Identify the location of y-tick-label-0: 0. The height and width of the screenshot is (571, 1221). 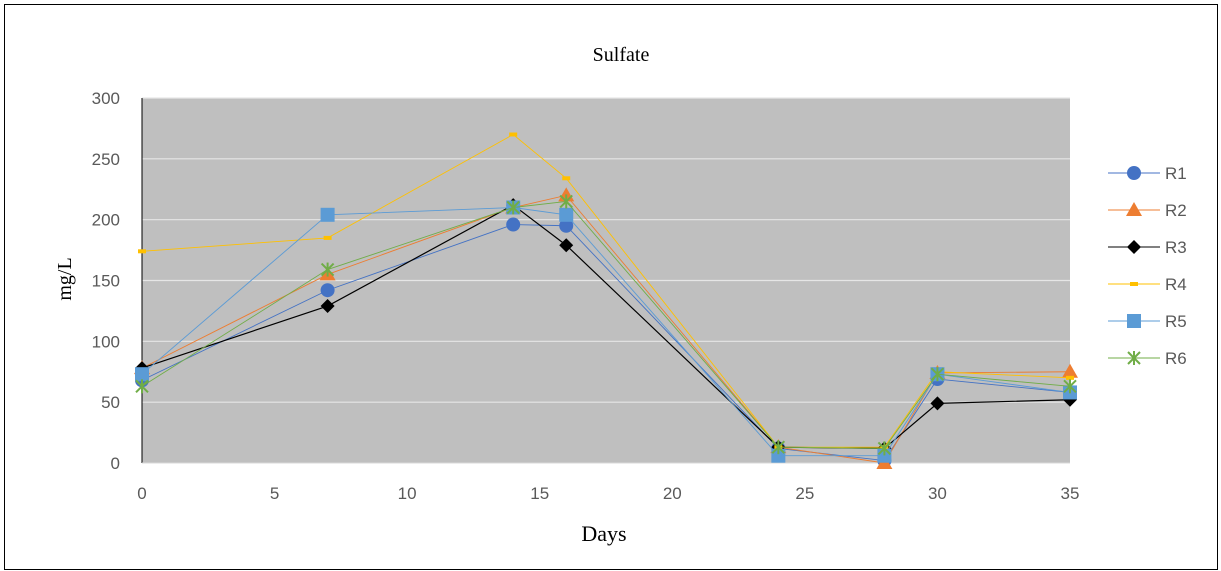
(115, 463).